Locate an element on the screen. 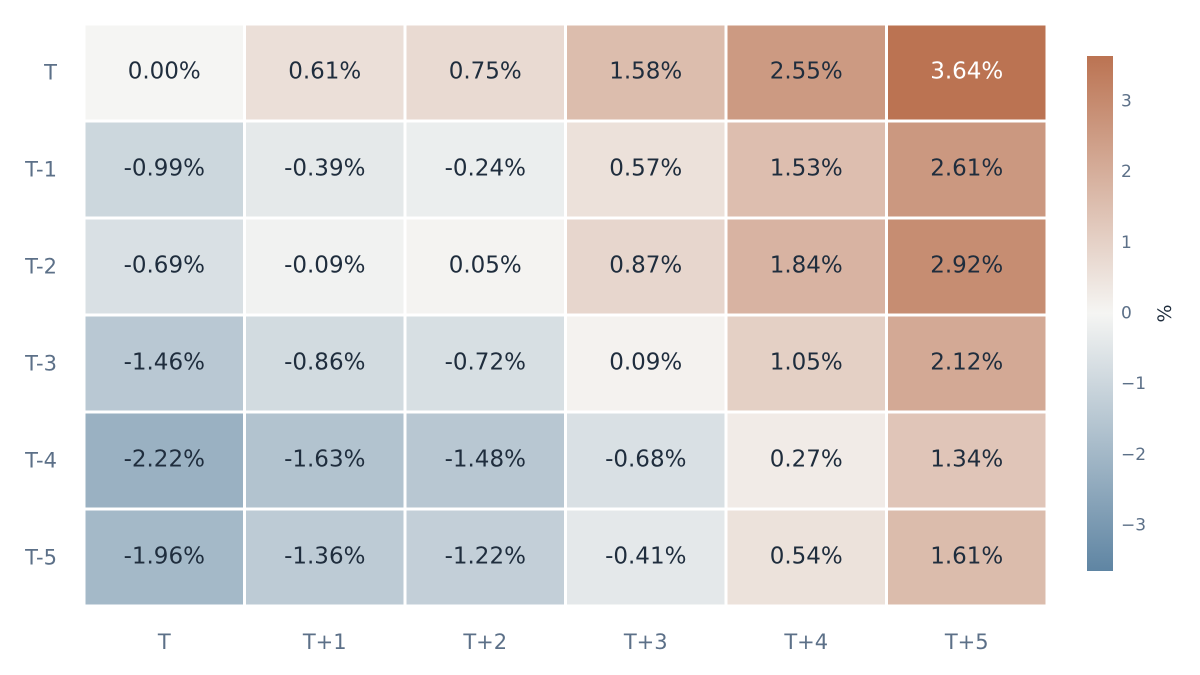 The height and width of the screenshot is (675, 1200). cell-value-label: -2.22% is located at coordinates (164, 460).